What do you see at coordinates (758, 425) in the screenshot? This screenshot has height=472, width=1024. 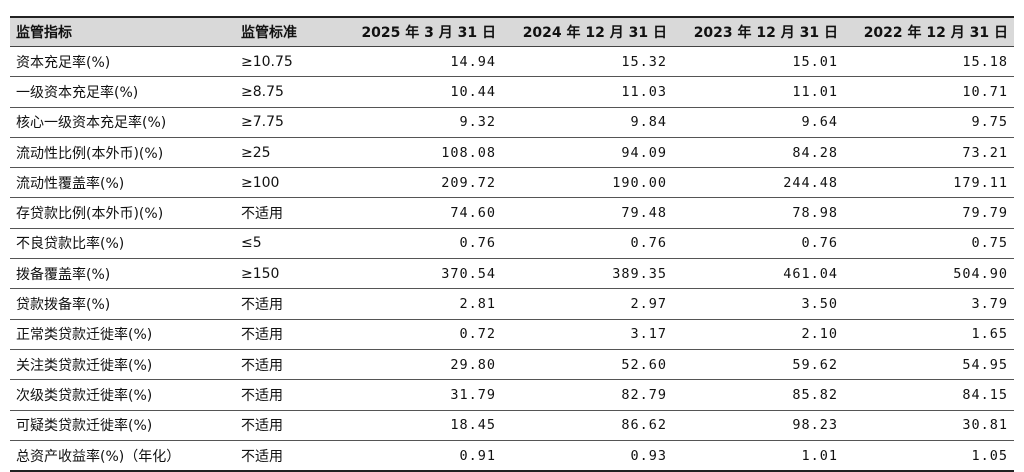 I see `value-2023-12-31-cell: 98.23` at bounding box center [758, 425].